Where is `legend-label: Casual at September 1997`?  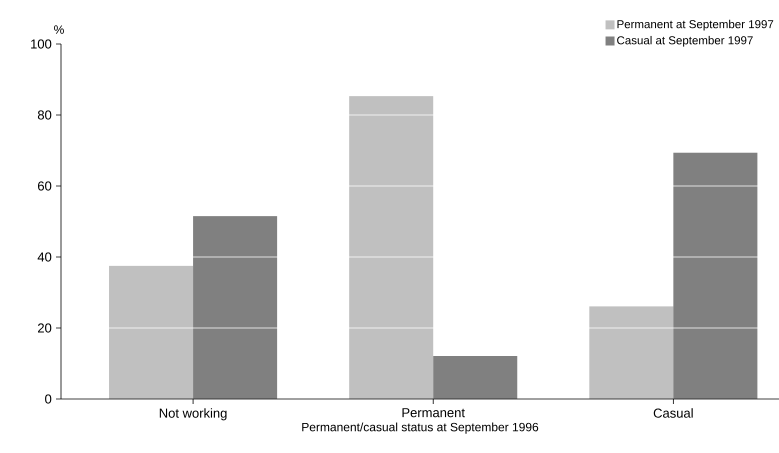 legend-label: Casual at September 1997 is located at coordinates (685, 41).